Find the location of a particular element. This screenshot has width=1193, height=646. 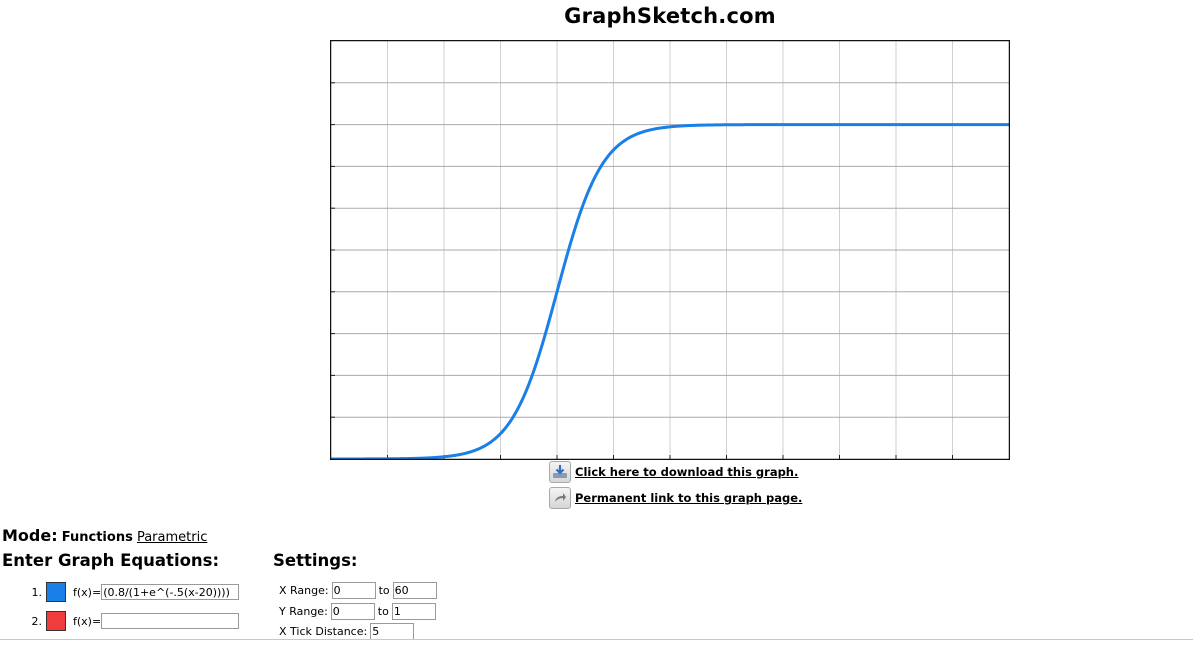

x-range-row: X Range: to is located at coordinates (358, 590).